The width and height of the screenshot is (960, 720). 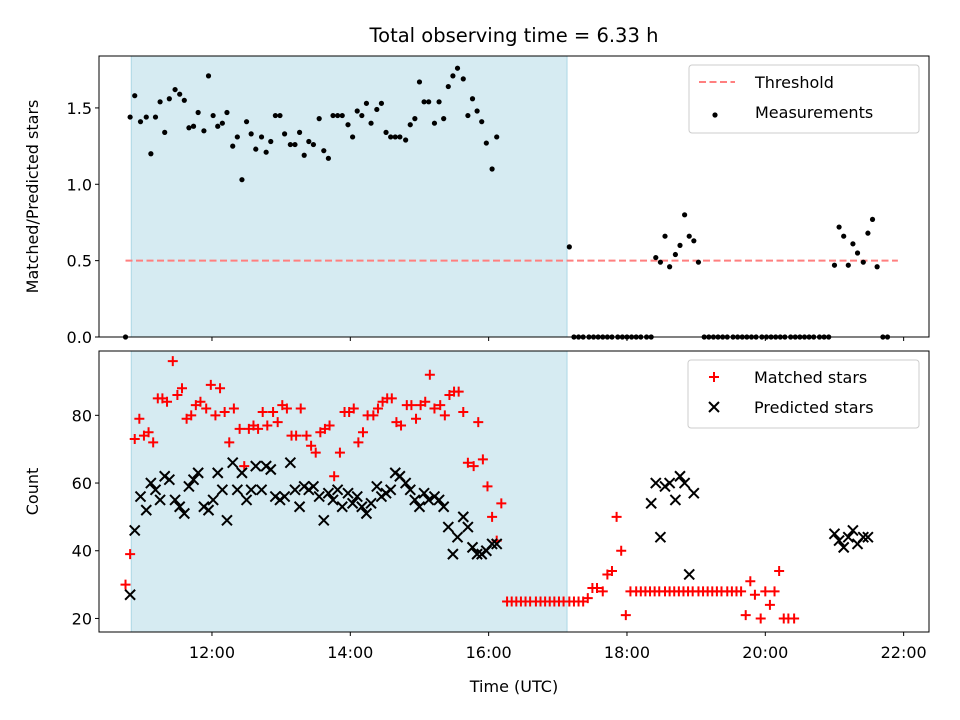 What do you see at coordinates (803, 394) in the screenshot?
I see `legend-box` at bounding box center [803, 394].